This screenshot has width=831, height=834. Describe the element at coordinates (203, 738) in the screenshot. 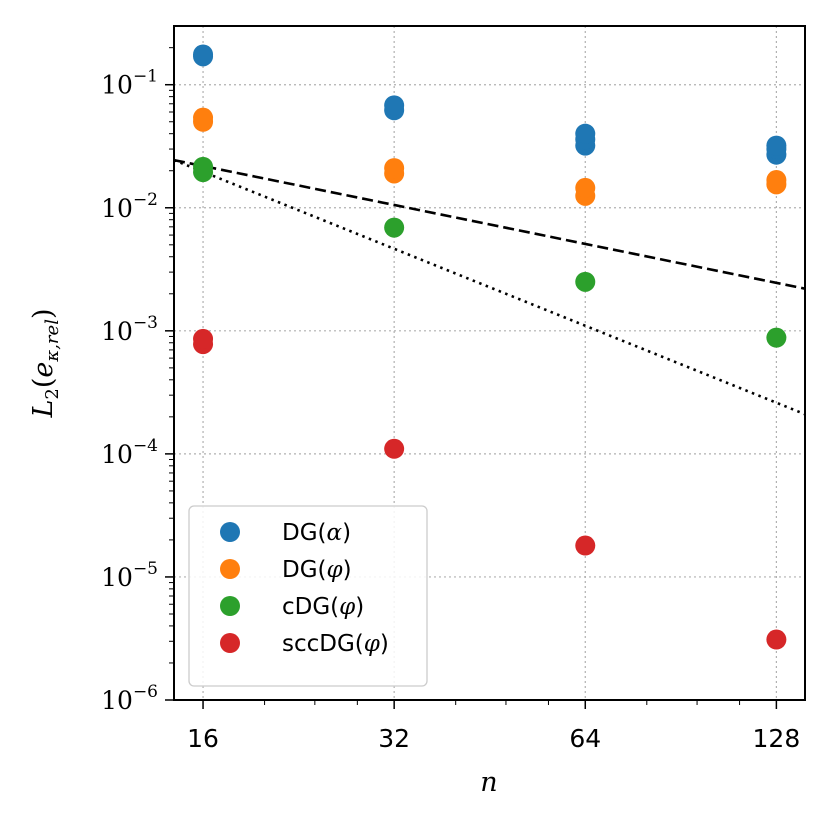

I see `x-tick-label: 16` at that location.